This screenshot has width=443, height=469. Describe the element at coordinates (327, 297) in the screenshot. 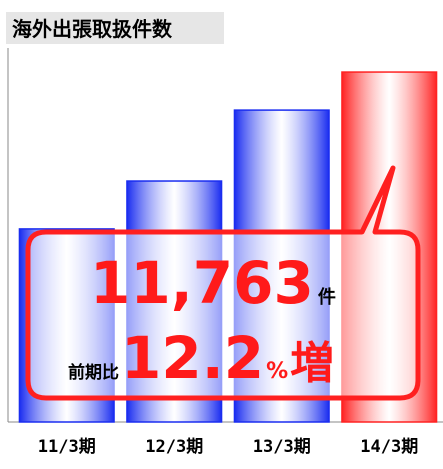

I see `callout-unit: 件` at that location.